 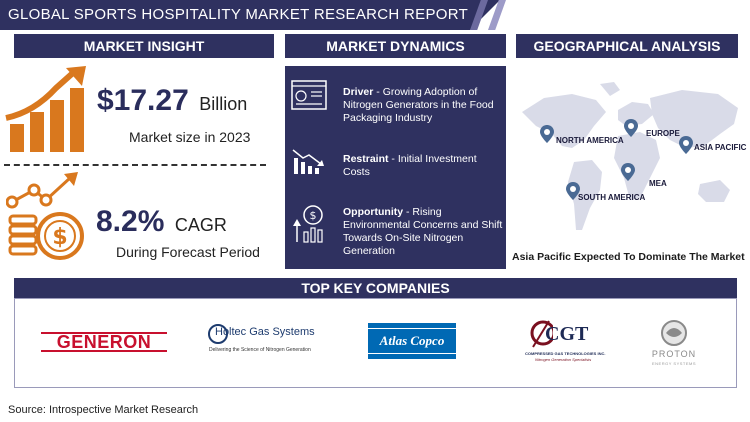 What do you see at coordinates (144, 46) in the screenshot?
I see `market-insight-header: MARKET INSIGHT` at bounding box center [144, 46].